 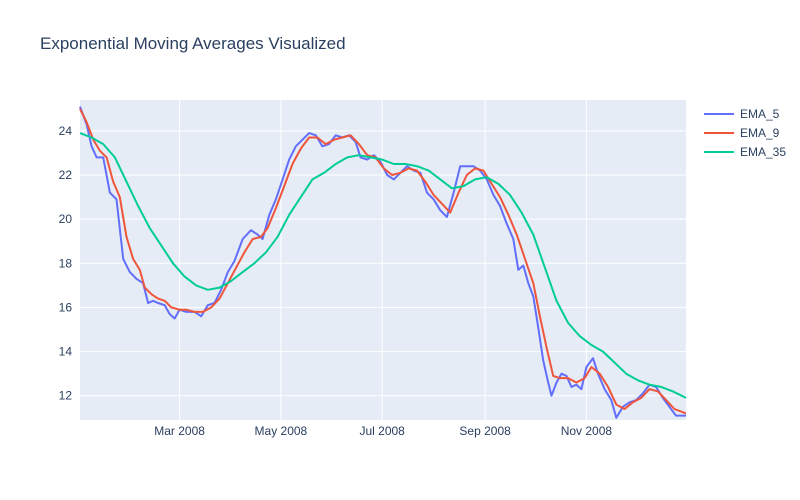 I want to click on legend-label: EMA_5, so click(x=760, y=114).